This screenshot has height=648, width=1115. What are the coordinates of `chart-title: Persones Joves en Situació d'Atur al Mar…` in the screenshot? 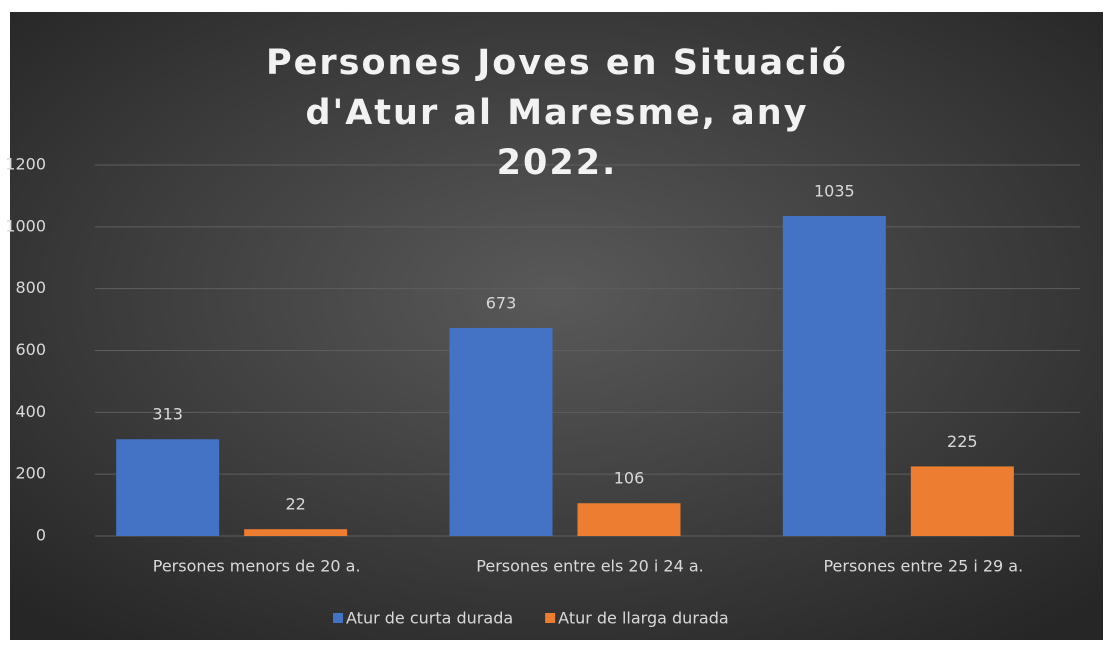 It's located at (557, 113).